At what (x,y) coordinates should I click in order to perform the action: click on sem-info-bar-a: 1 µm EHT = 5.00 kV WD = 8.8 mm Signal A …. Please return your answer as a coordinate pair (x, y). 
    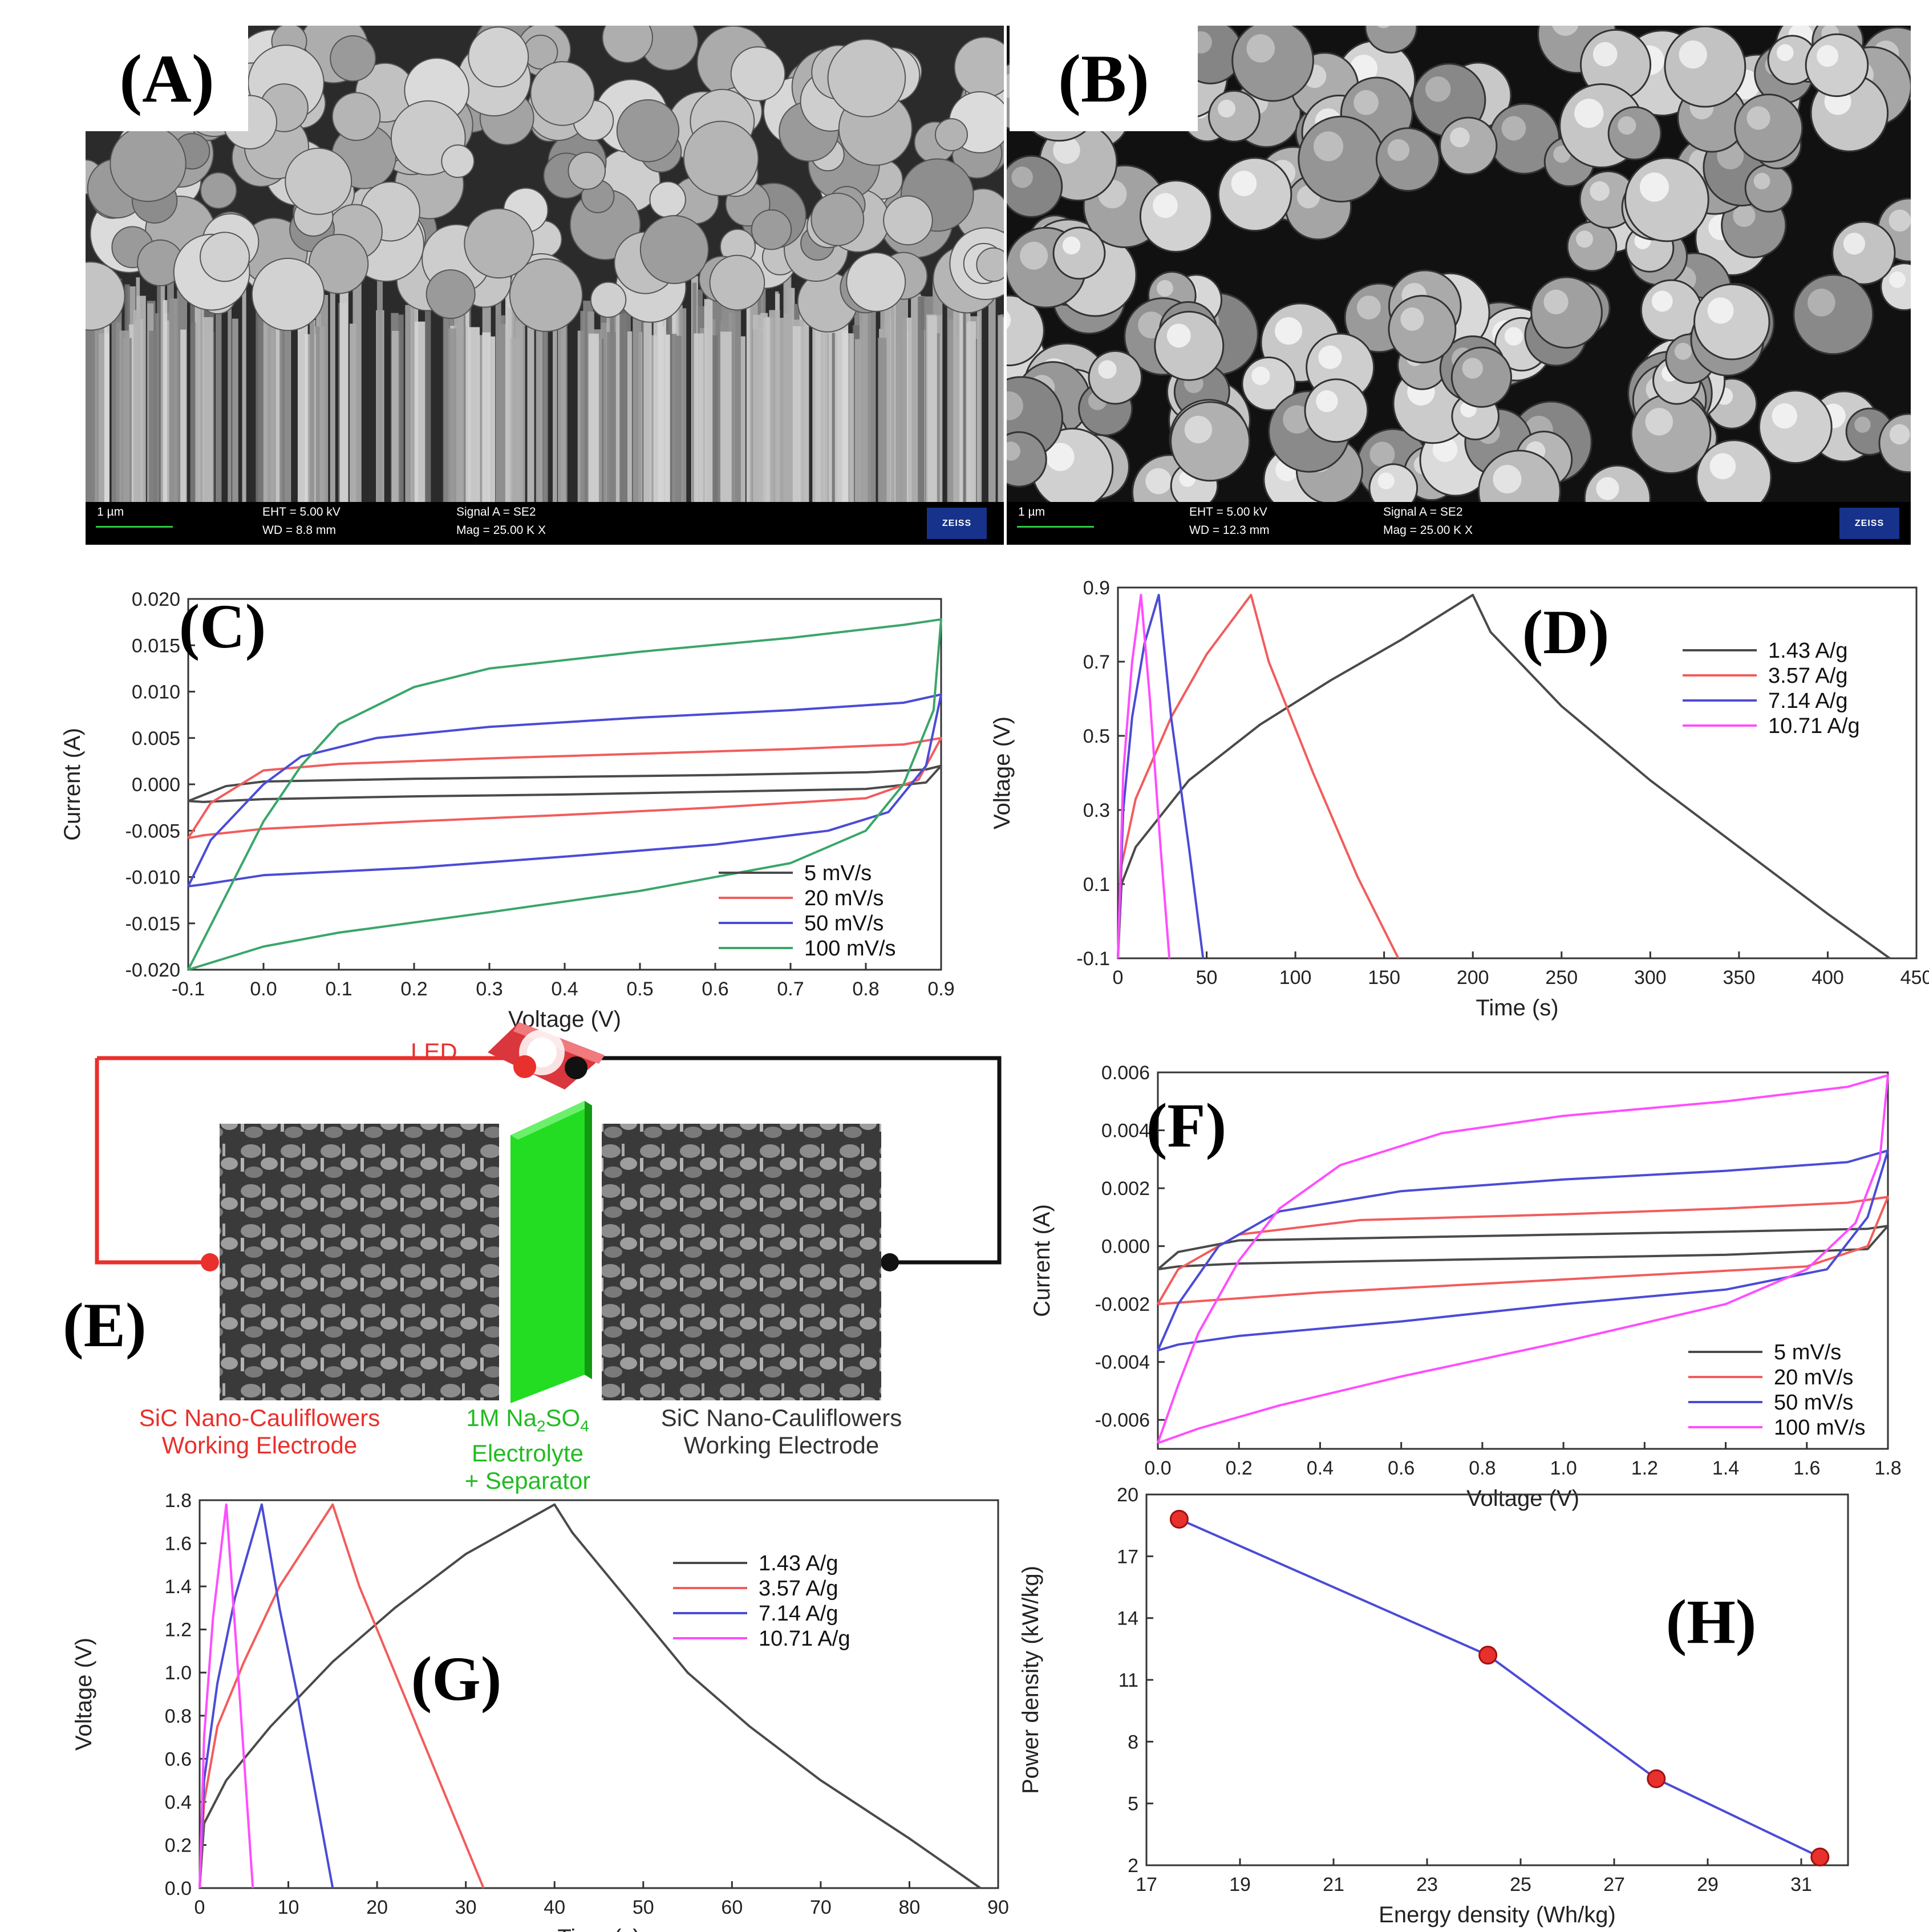
    Looking at the image, I should click on (545, 523).